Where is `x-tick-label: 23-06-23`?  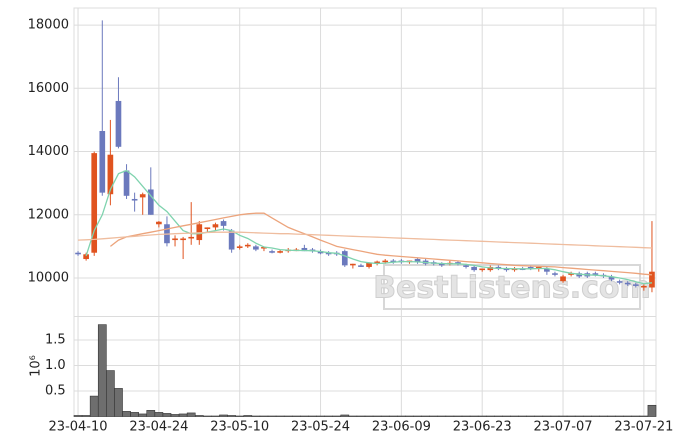 x-tick-label: 23-06-23 is located at coordinates (482, 427).